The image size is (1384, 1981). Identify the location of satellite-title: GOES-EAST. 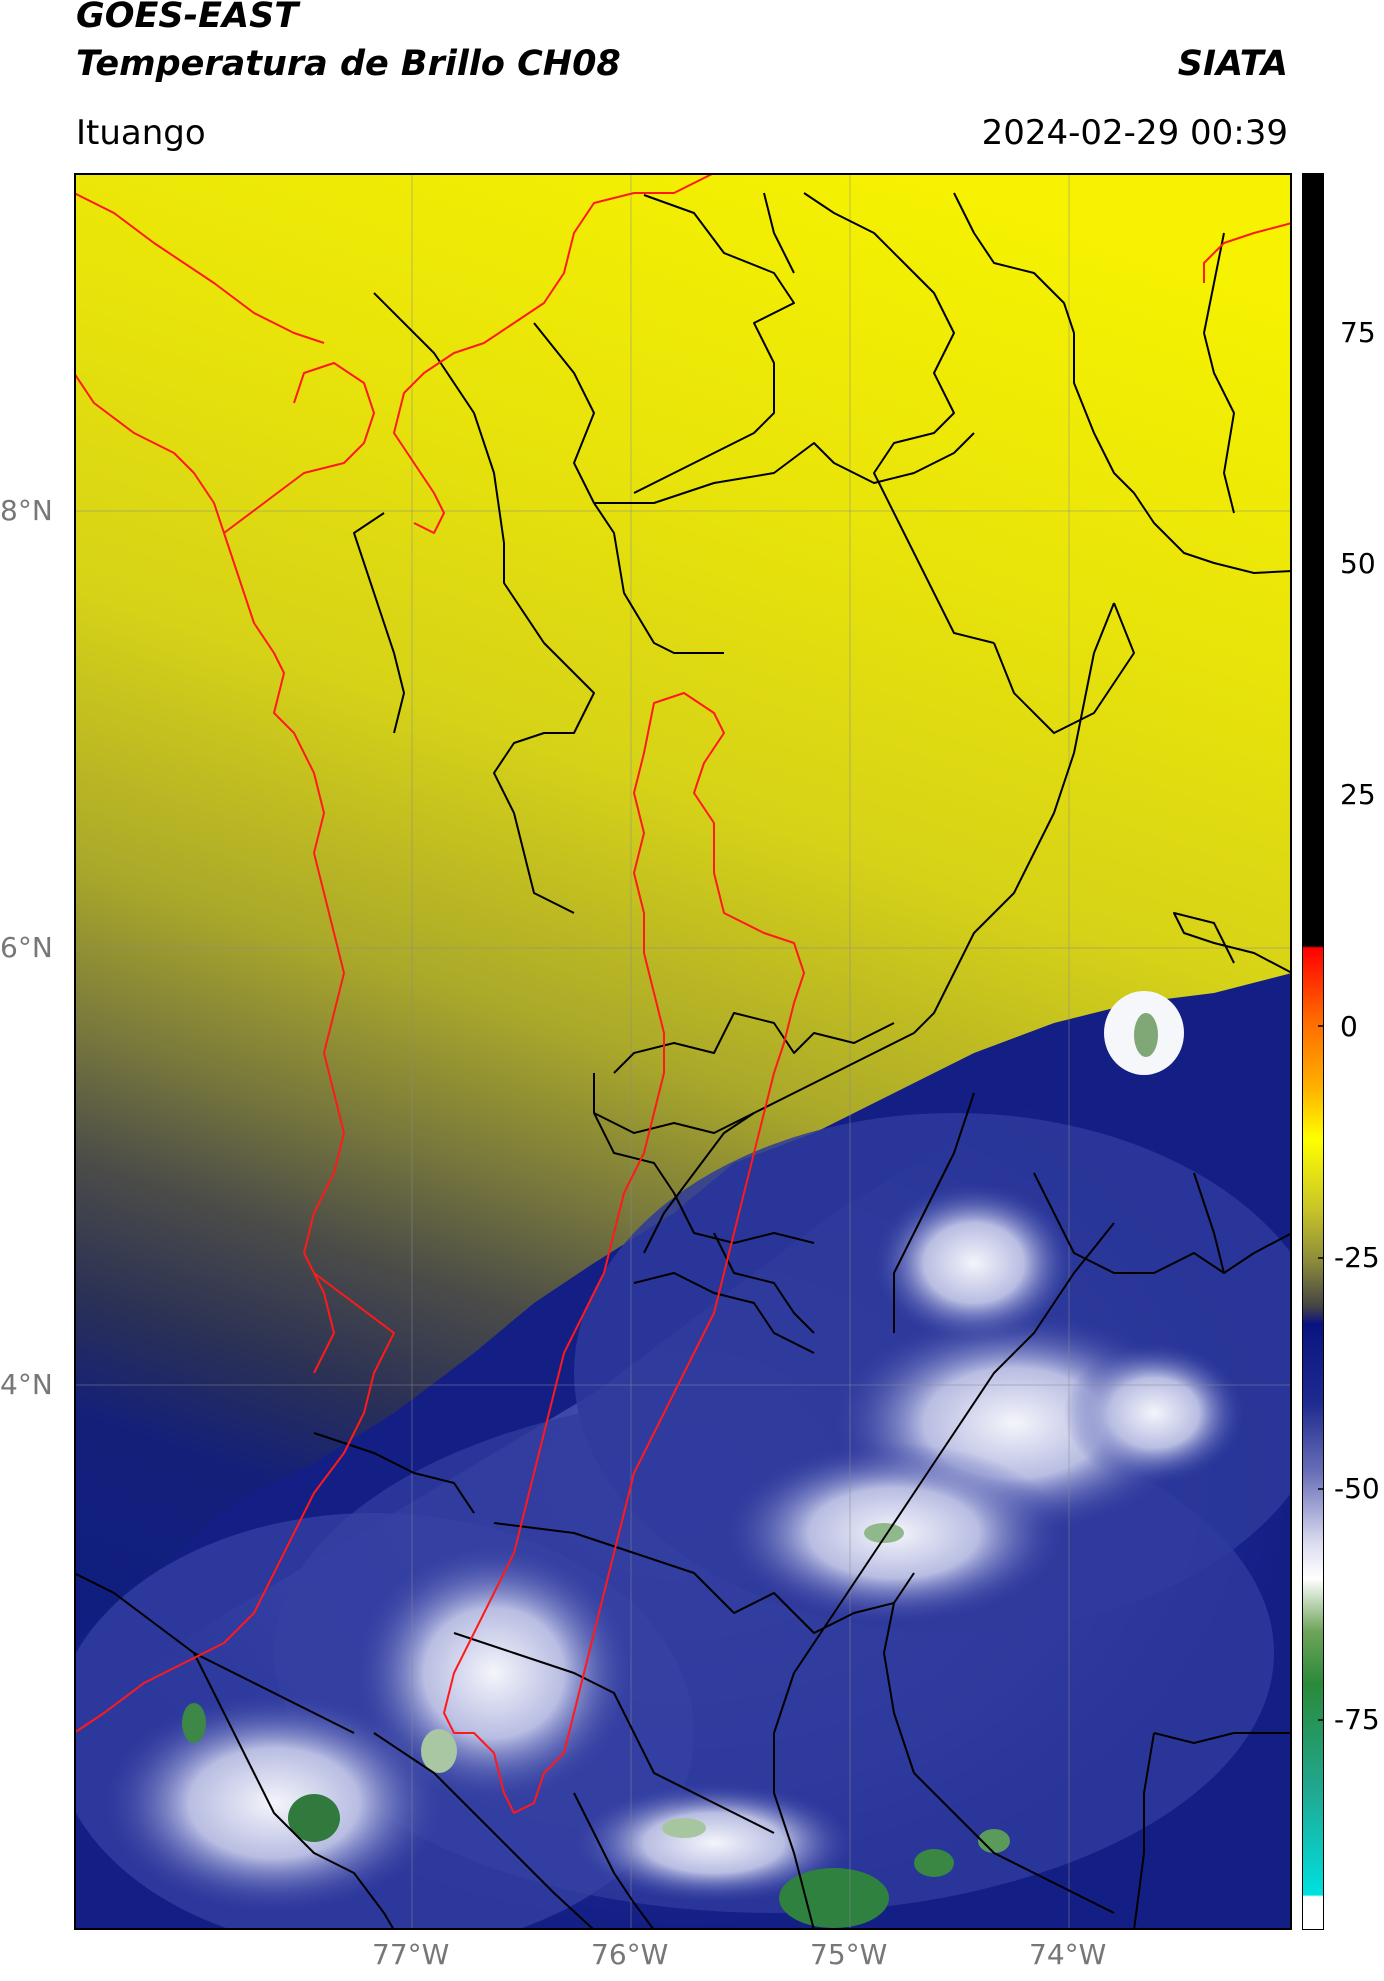
(187, 18).